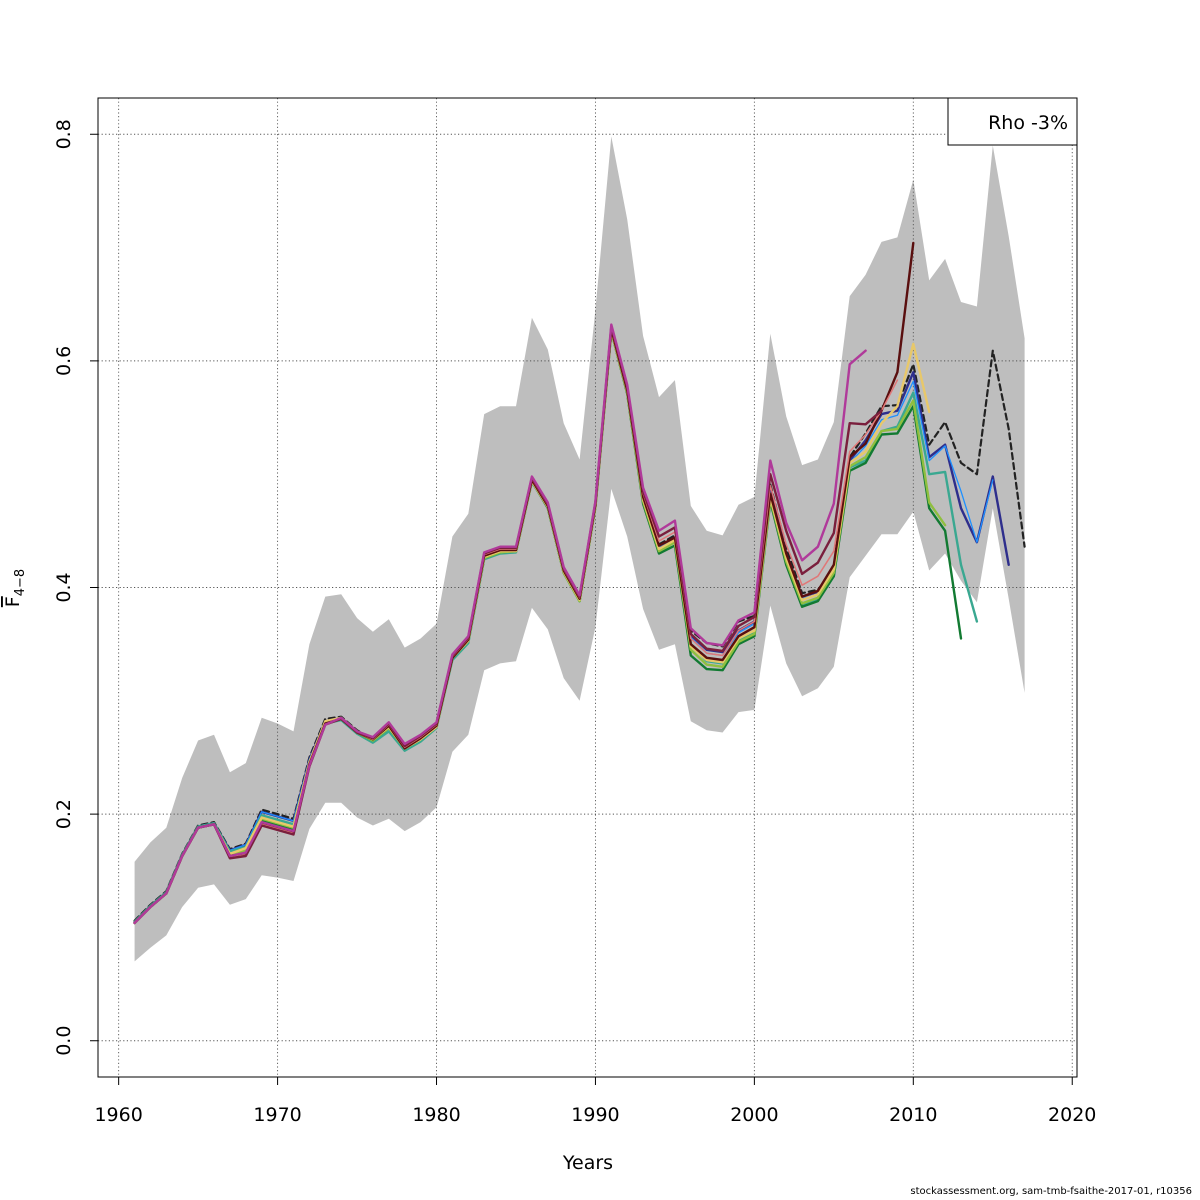 This screenshot has height=1200, width=1200. Describe the element at coordinates (118, 1115) in the screenshot. I see `x-tick-label: 1960` at that location.